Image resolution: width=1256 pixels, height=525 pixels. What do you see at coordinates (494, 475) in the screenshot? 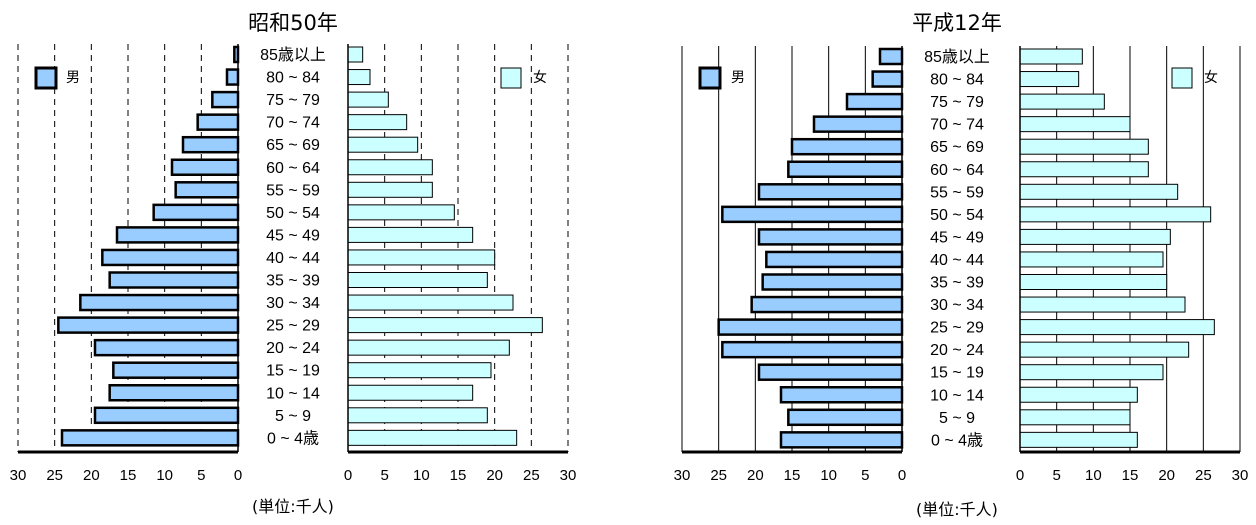
I see `tick-label-female: 20` at bounding box center [494, 475].